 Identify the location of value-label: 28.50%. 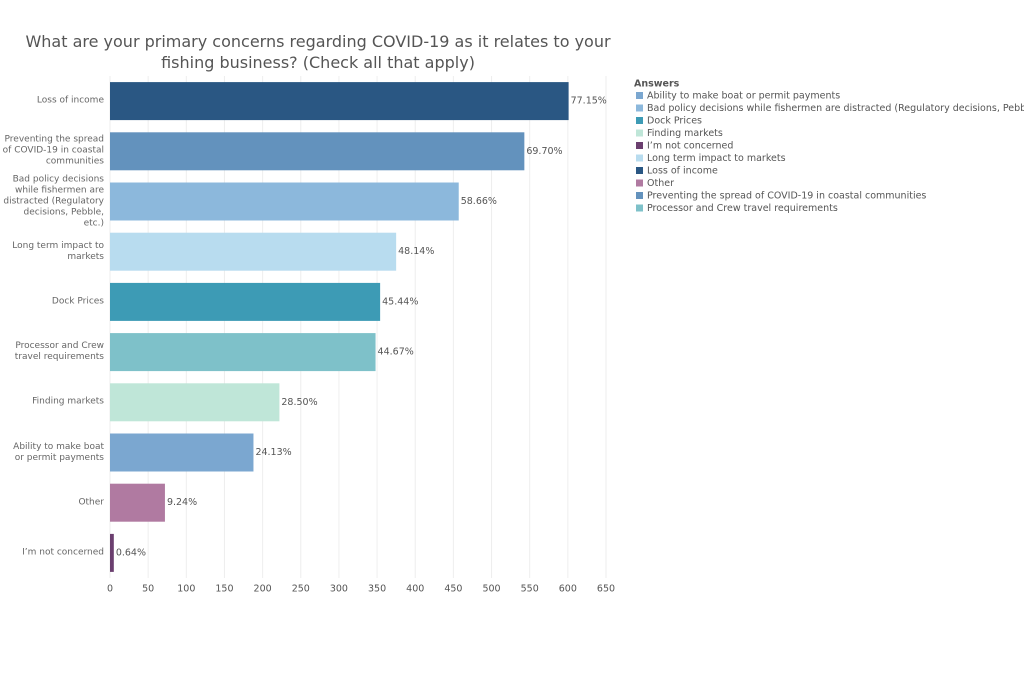
(299, 402).